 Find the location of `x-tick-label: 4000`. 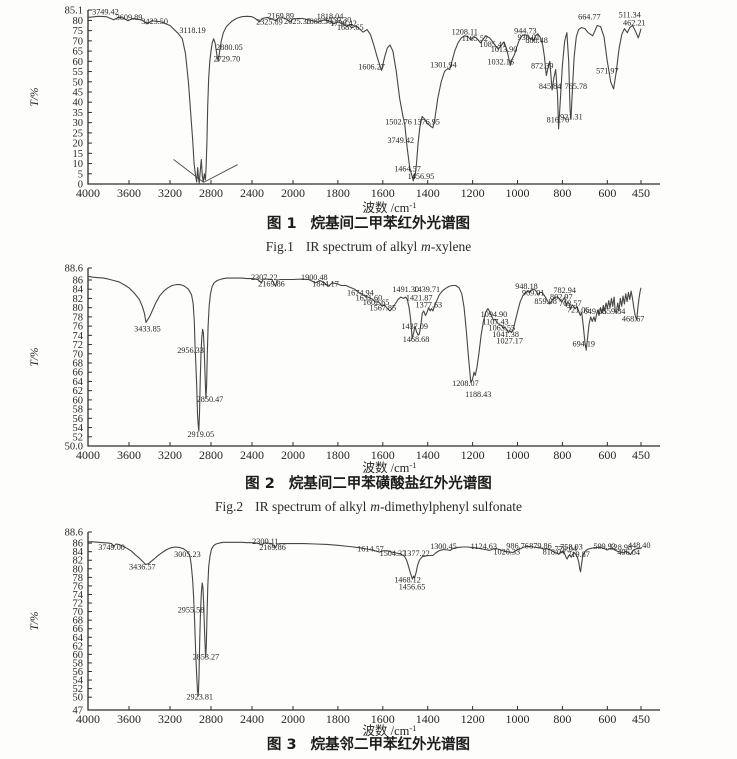

x-tick-label: 4000 is located at coordinates (88, 719).